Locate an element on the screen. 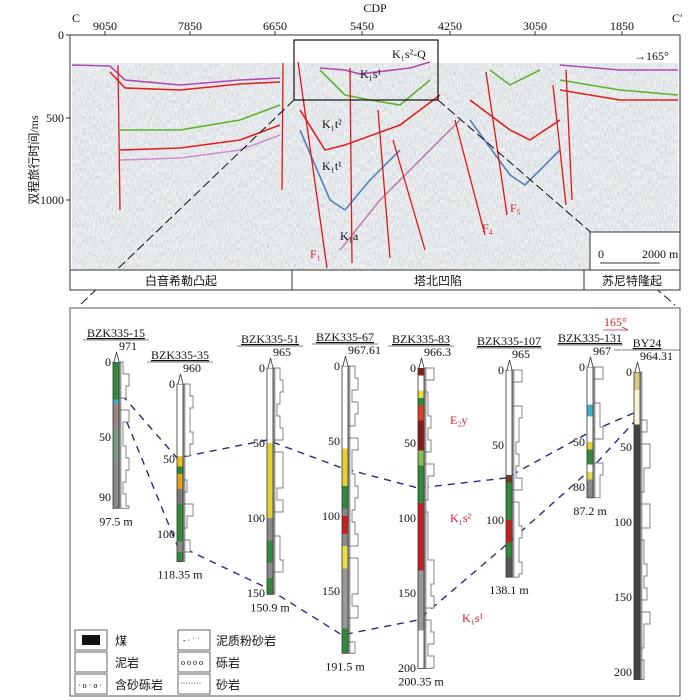 The image size is (700, 700). borehole-name: BZK335-51 is located at coordinates (270, 339).